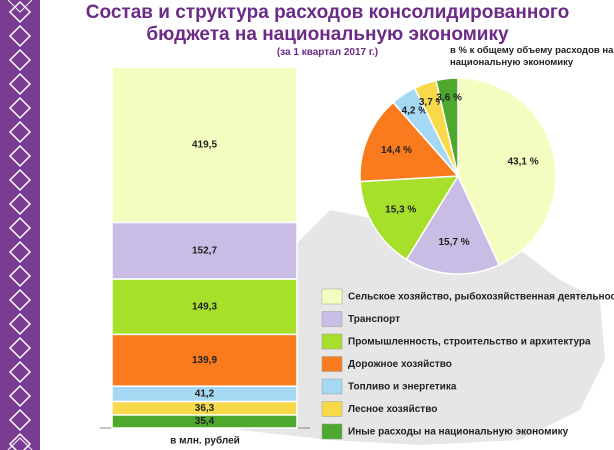 The width and height of the screenshot is (614, 450). What do you see at coordinates (374, 319) in the screenshot?
I see `legend-label: Транспорт` at bounding box center [374, 319].